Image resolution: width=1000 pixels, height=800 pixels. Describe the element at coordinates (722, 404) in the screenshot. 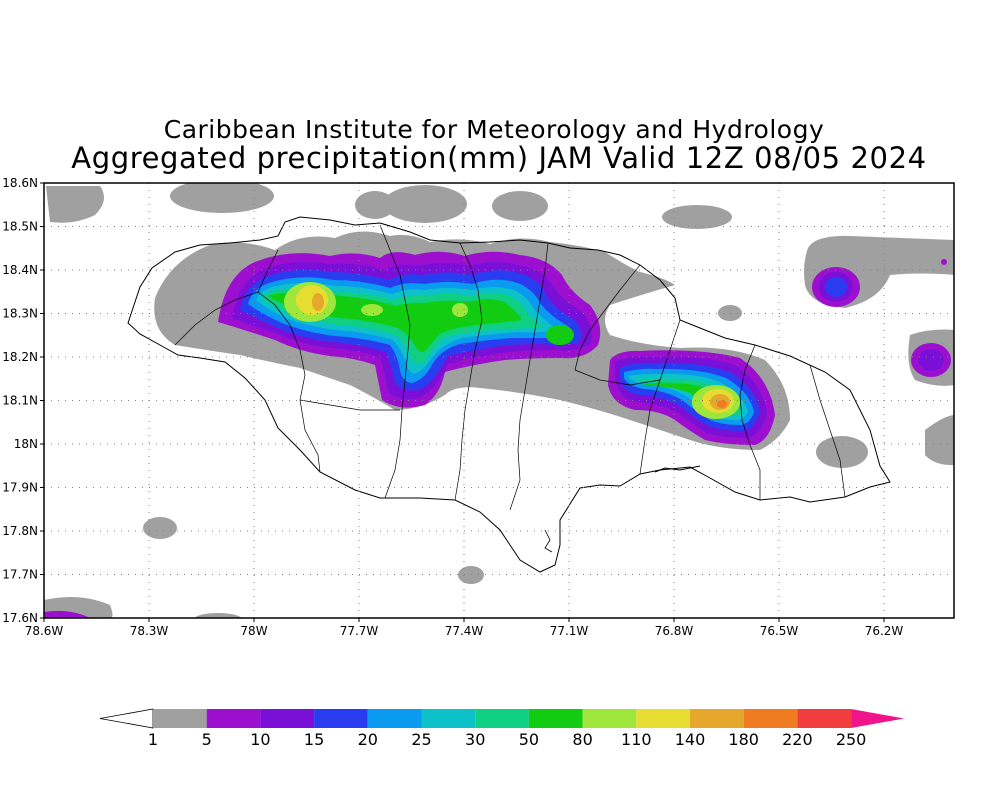

I see `precip-contour-180mm` at that location.